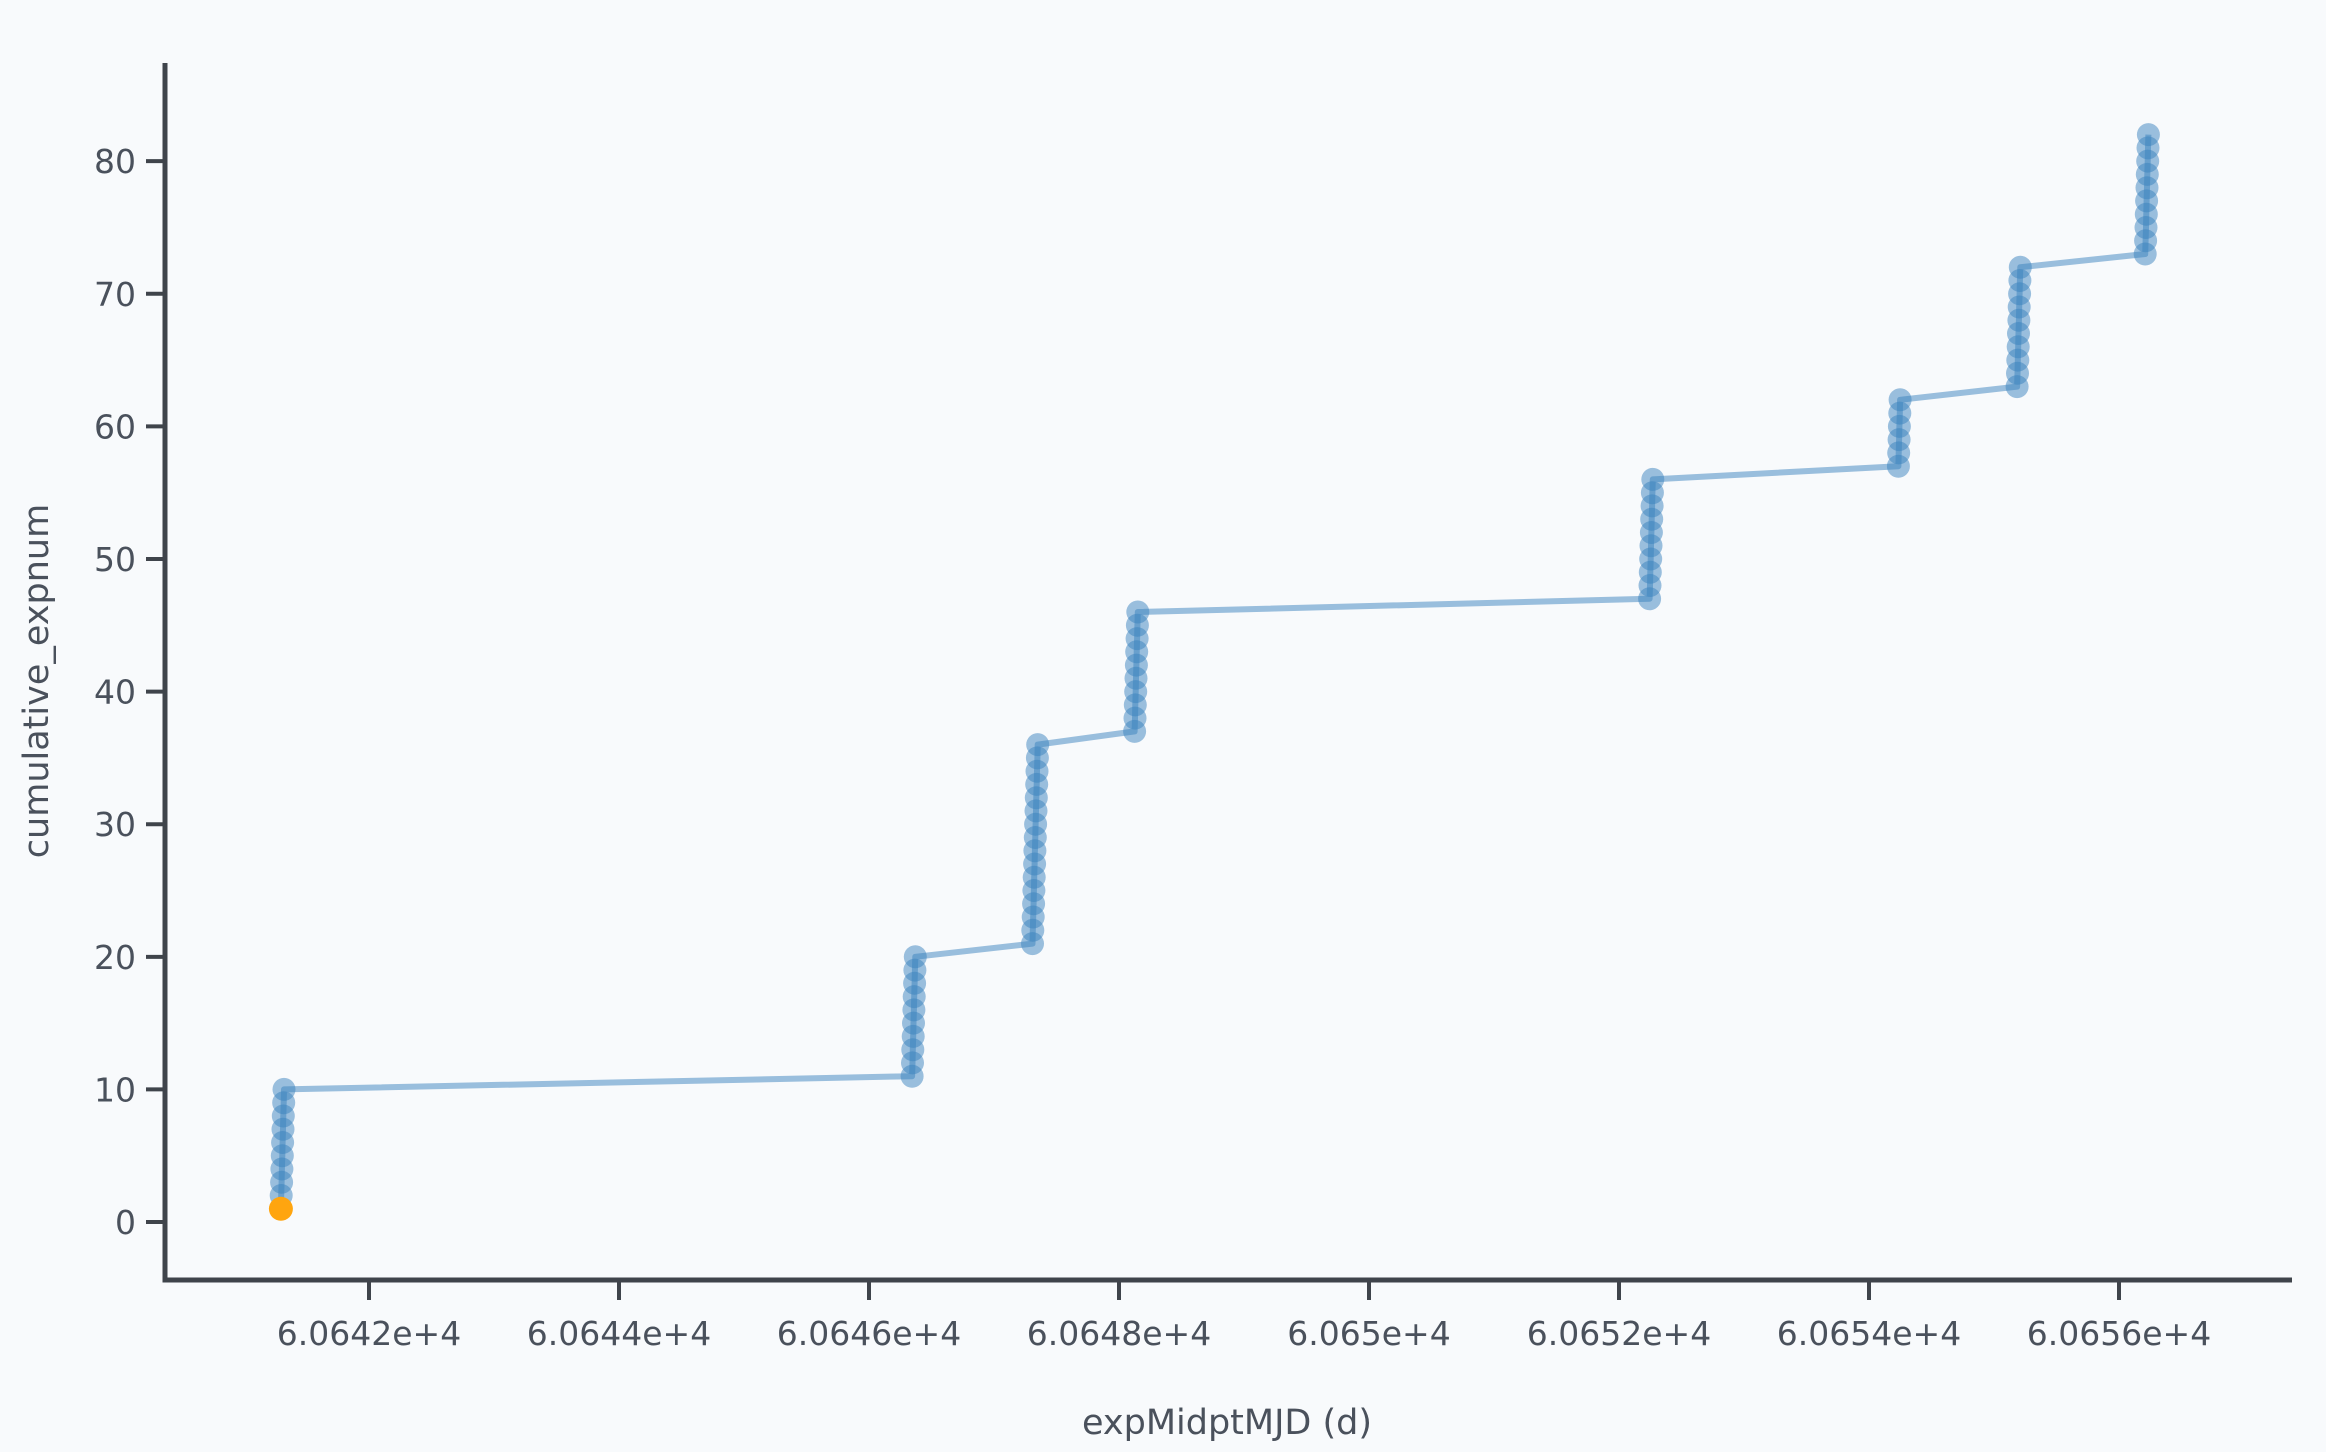  I want to click on x-tick-label: 6.0646e+4, so click(869, 1333).